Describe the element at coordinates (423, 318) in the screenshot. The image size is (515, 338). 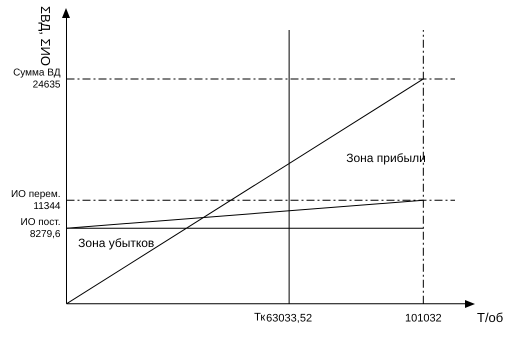
I see `x-tick-label: 101032` at that location.